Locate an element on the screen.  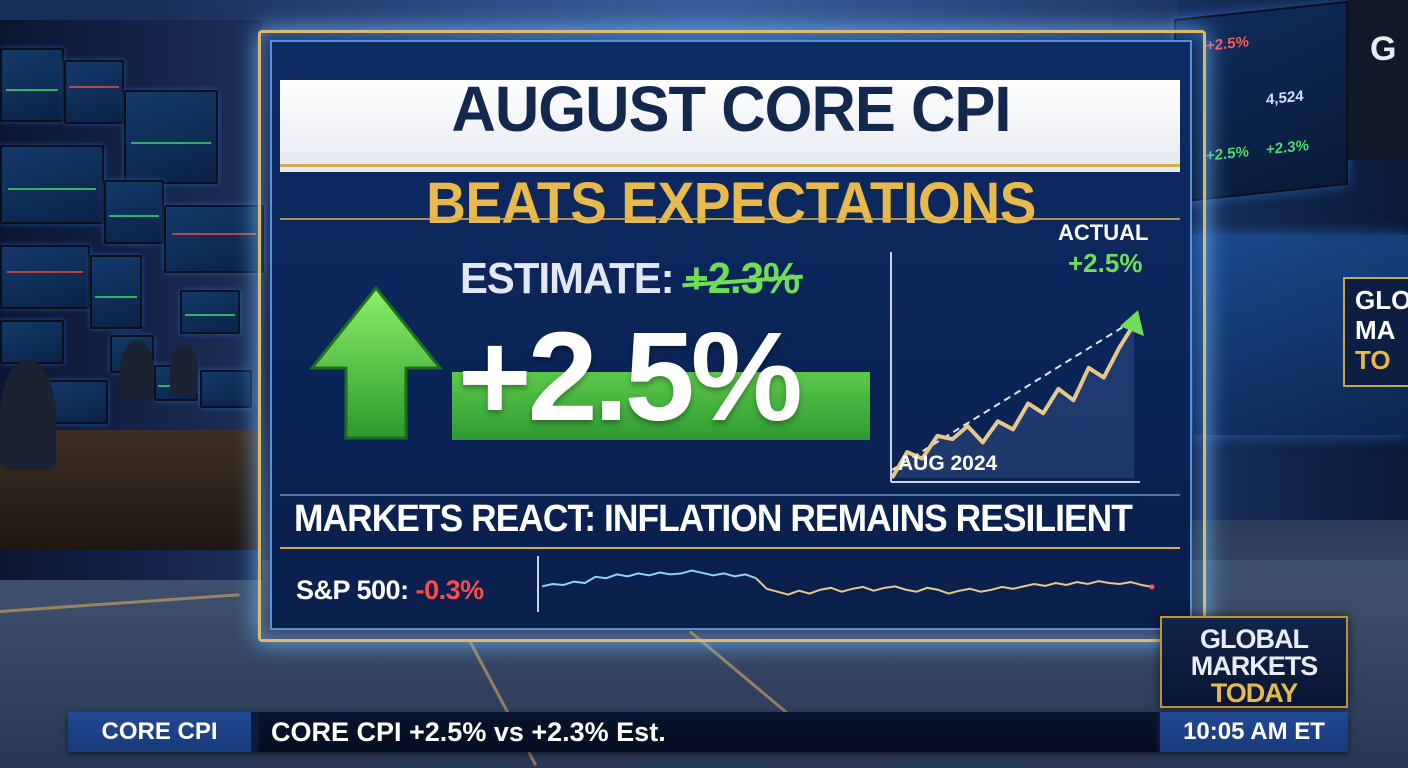
sparkline-end-point is located at coordinates (1152, 587).